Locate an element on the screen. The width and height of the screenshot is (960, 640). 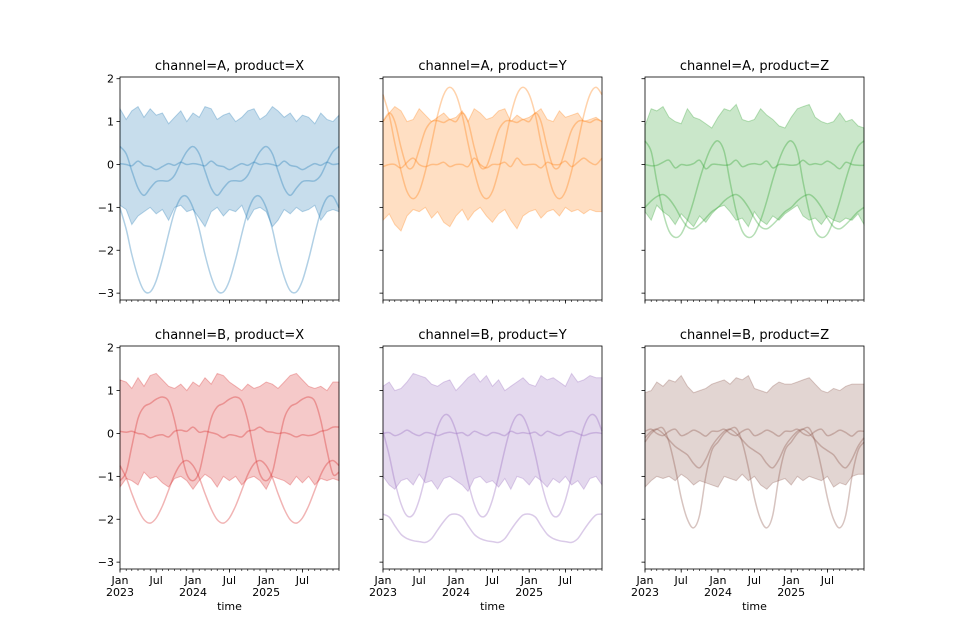
subplot-2: channel=A, product=Y is located at coordinates (491, 181).